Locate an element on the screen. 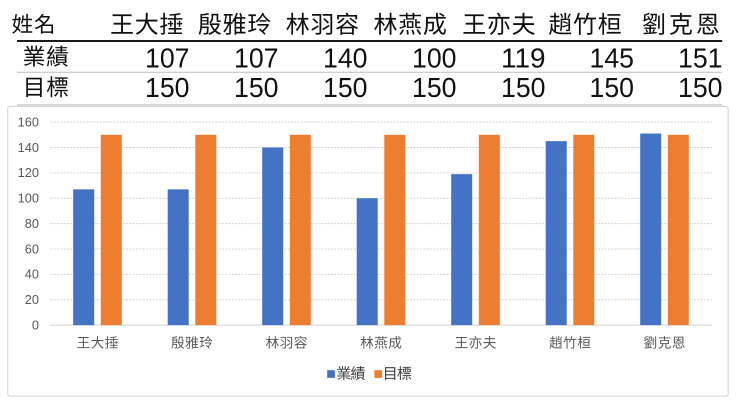 Image resolution: width=740 pixels, height=413 pixels. svg-text: 0 is located at coordinates (35, 324).